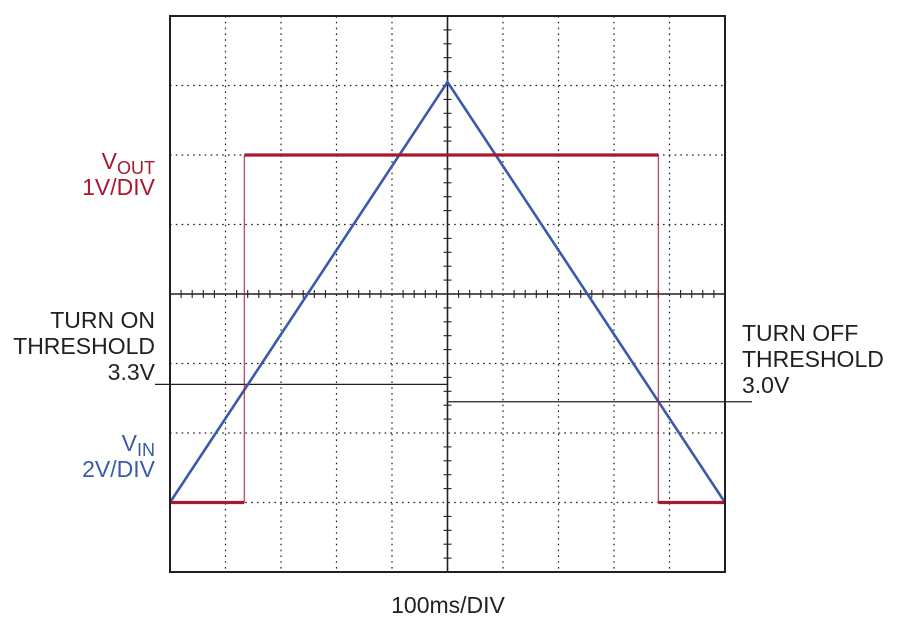 This screenshot has width=900, height=630. I want to click on threshold-layer, so click(453, 393).